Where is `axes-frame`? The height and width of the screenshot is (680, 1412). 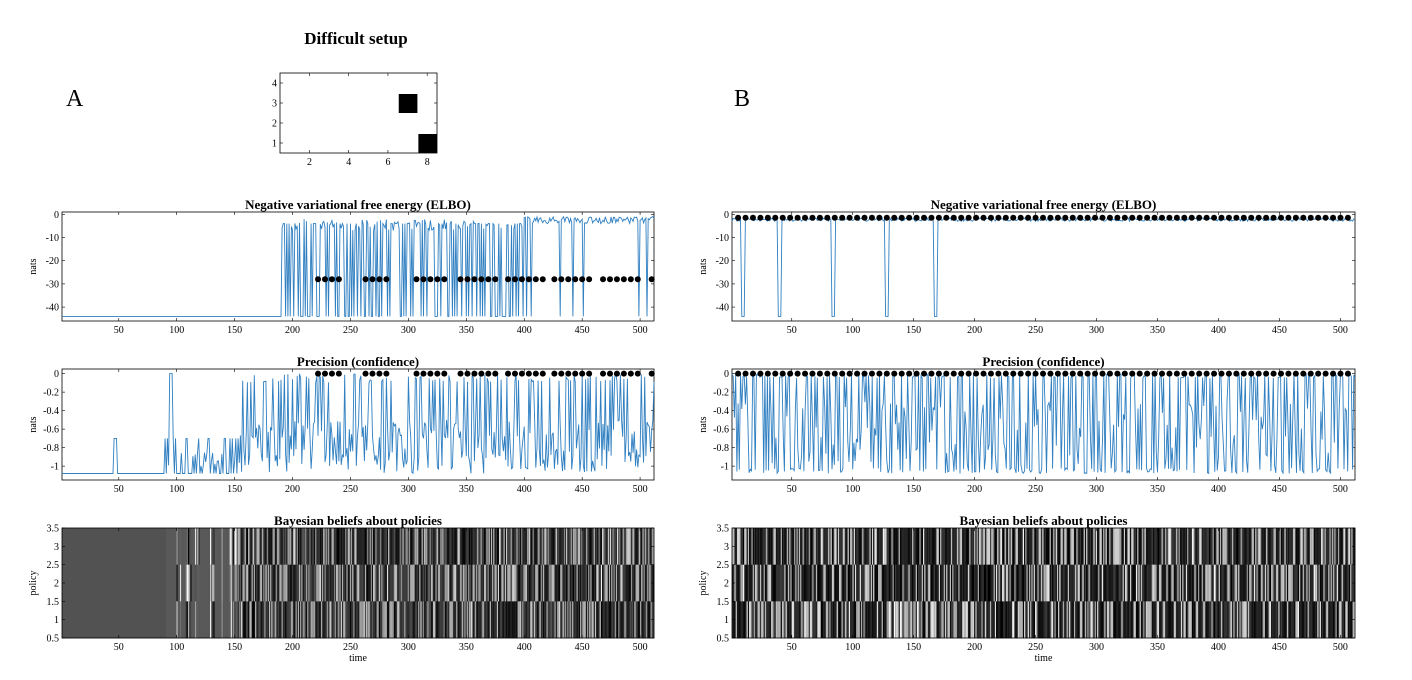
axes-frame is located at coordinates (358, 266).